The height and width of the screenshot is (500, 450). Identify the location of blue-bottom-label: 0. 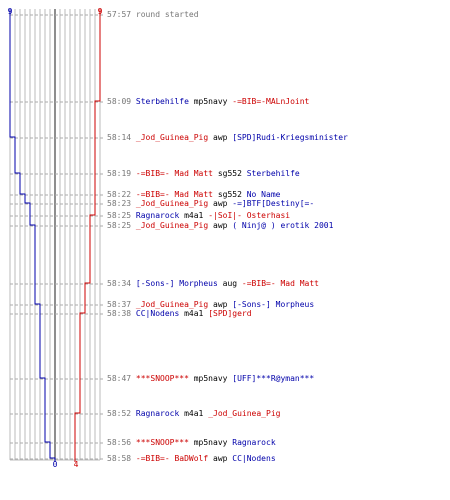
(55, 464).